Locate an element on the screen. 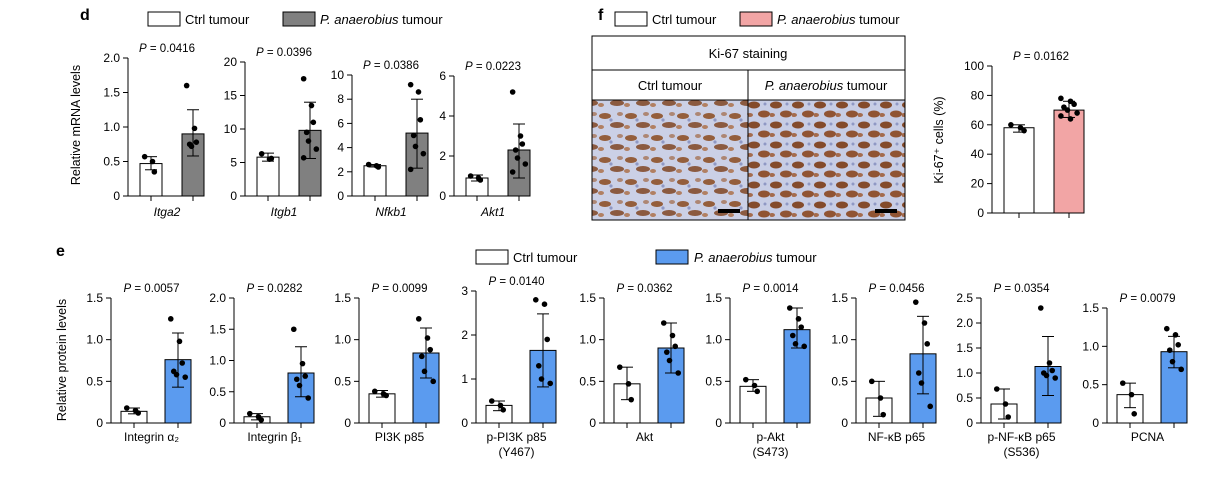 Image resolution: width=1218 pixels, height=478 pixels. y-tick-label: 2.0 is located at coordinates (217, 298).